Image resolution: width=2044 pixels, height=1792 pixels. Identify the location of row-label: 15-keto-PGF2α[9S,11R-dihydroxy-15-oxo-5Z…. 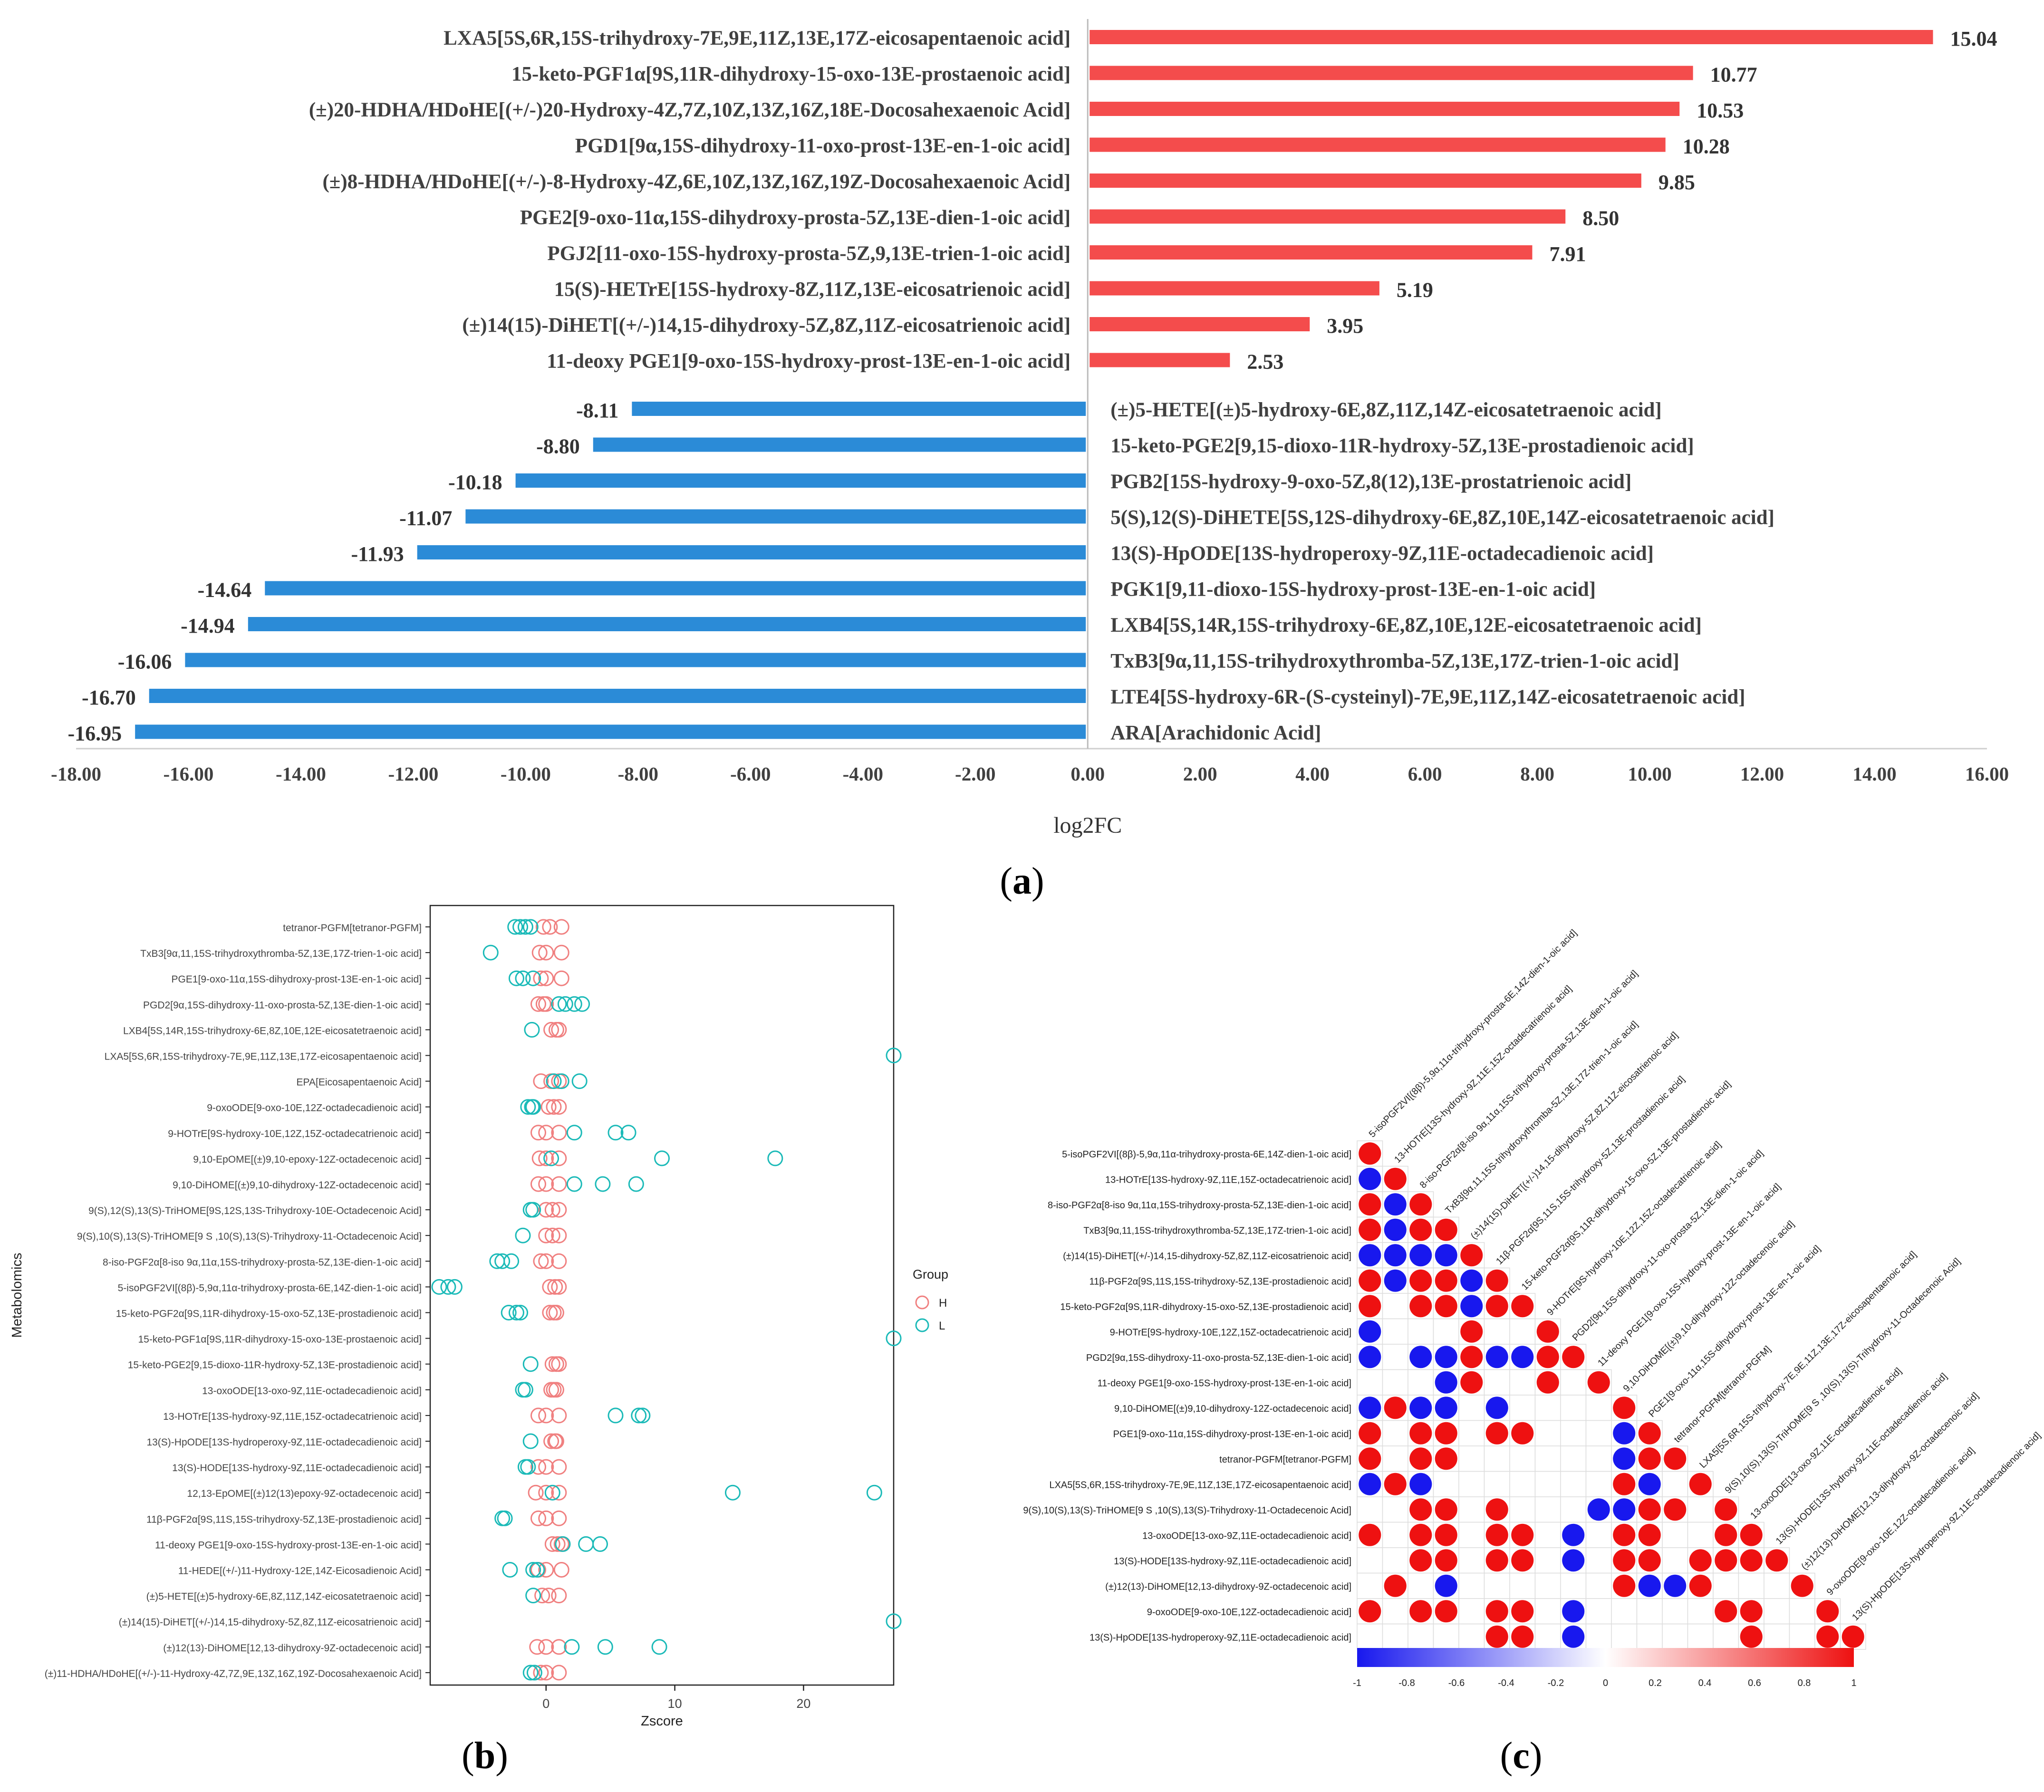
(1205, 1307).